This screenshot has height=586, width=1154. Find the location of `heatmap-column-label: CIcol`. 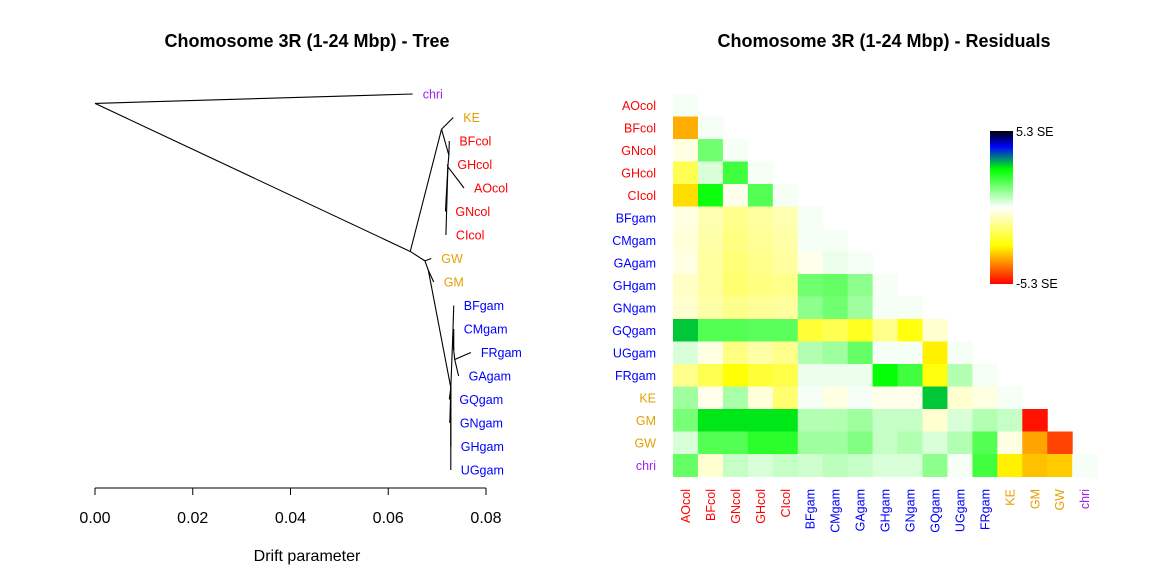

heatmap-column-label: CIcol is located at coordinates (786, 503).